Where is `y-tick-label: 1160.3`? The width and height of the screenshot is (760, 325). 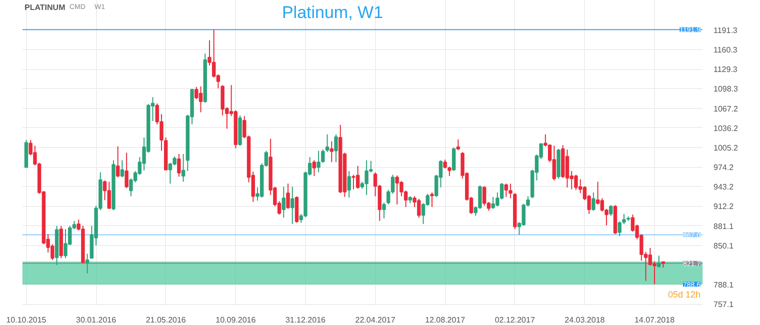
y-tick-label: 1160.3 is located at coordinates (726, 50).